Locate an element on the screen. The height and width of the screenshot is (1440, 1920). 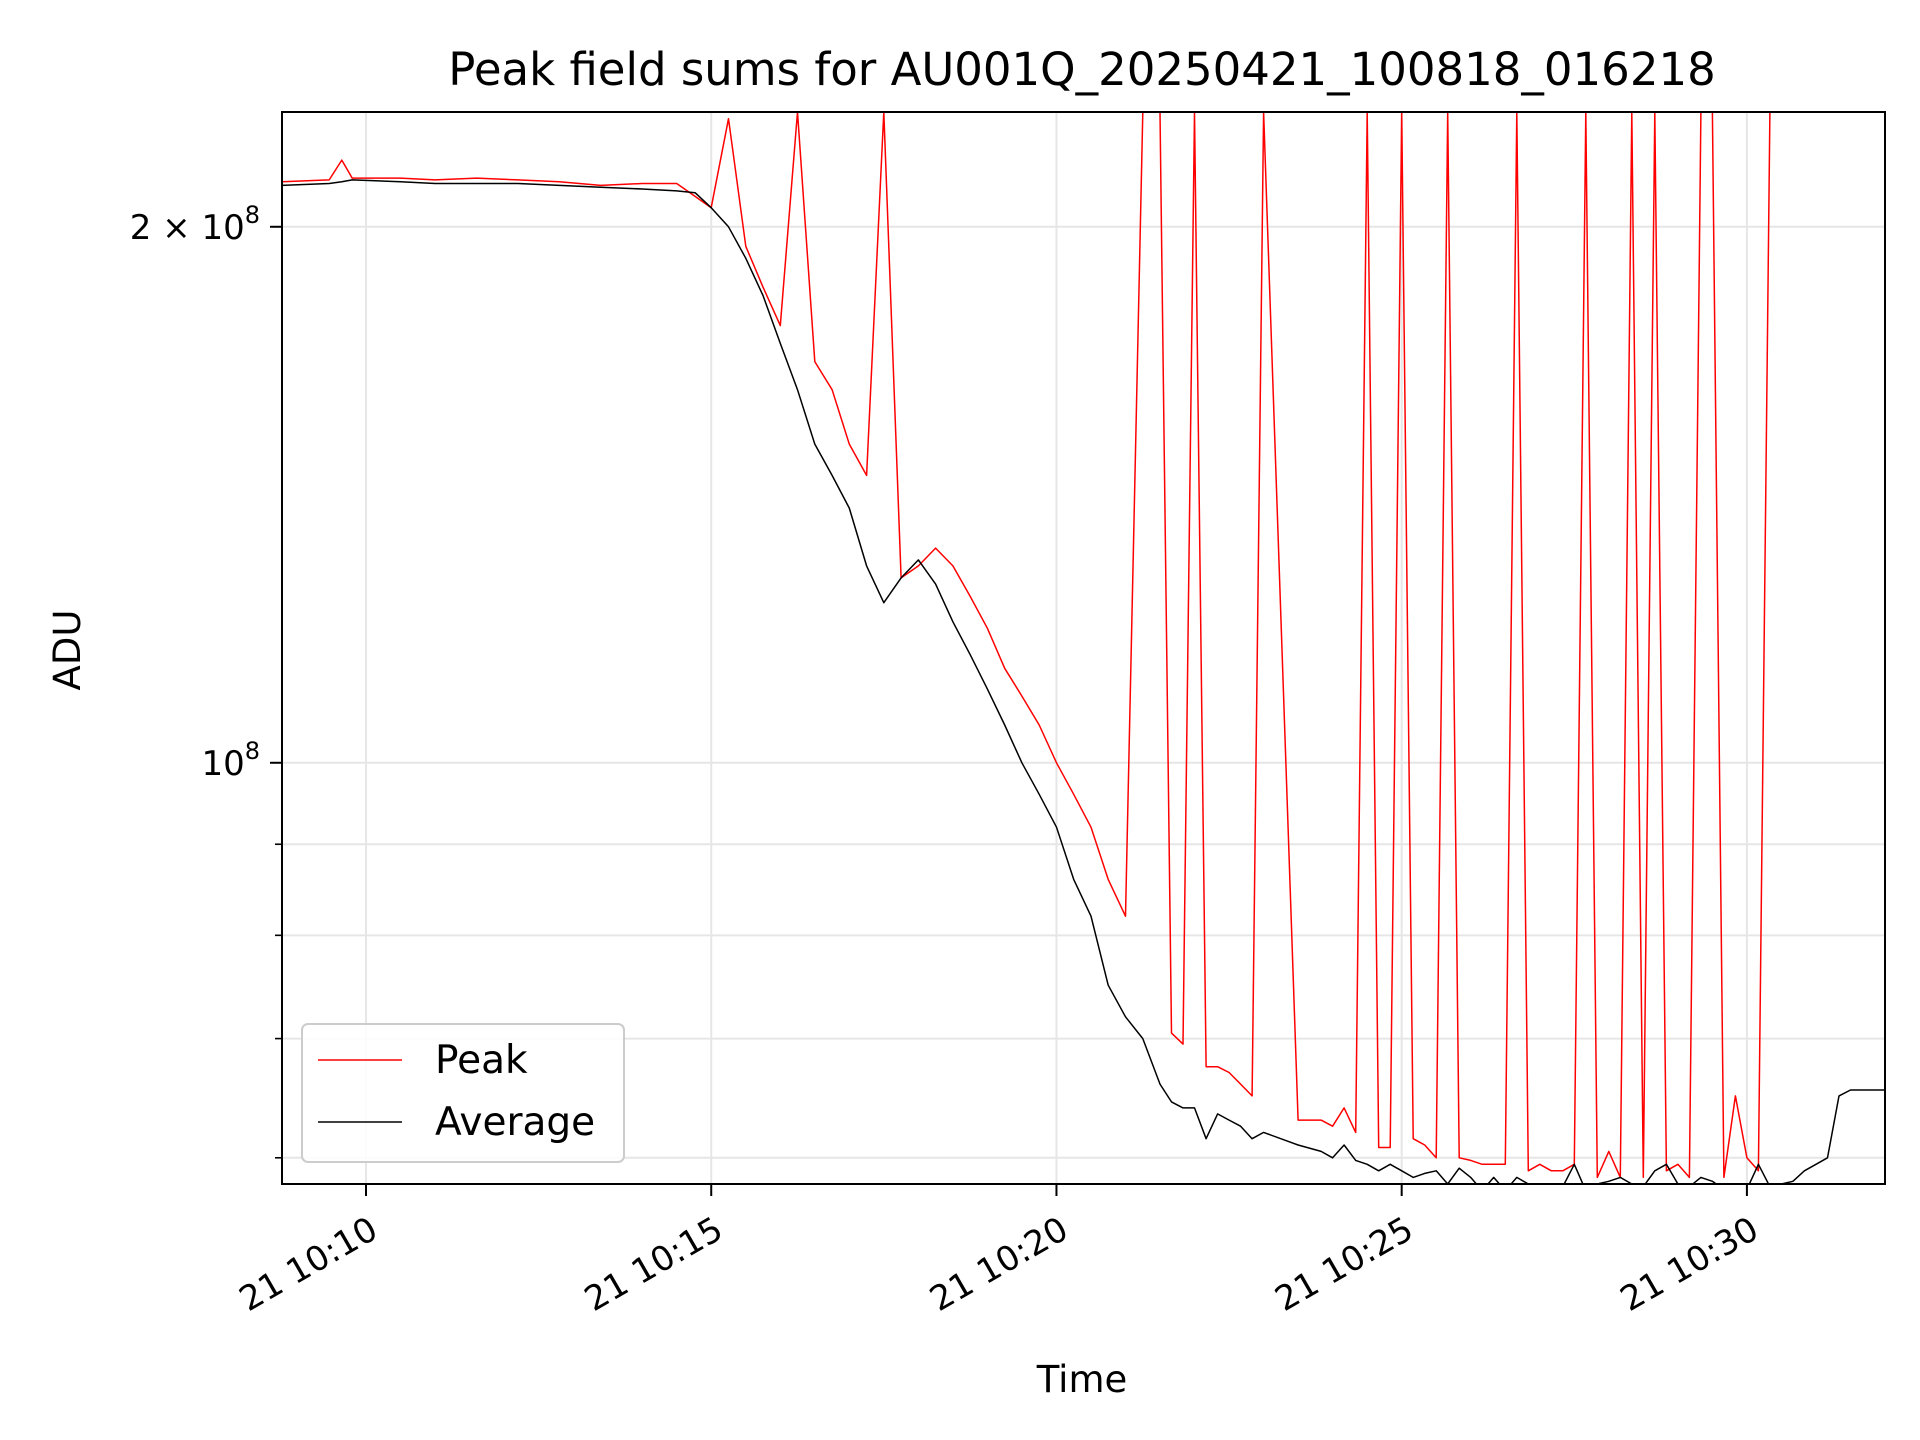
legend-peak-label: Peak is located at coordinates (481, 1060).